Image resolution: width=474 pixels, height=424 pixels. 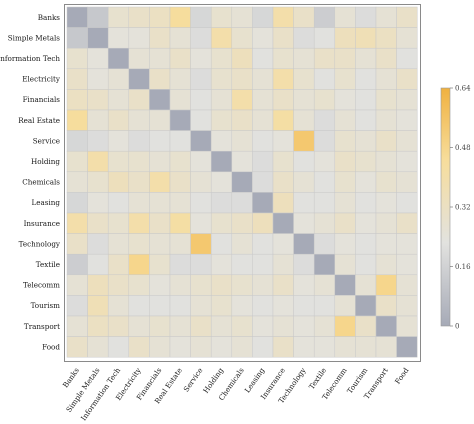 What do you see at coordinates (40, 243) in the screenshot?
I see `row-label: Technology` at bounding box center [40, 243].